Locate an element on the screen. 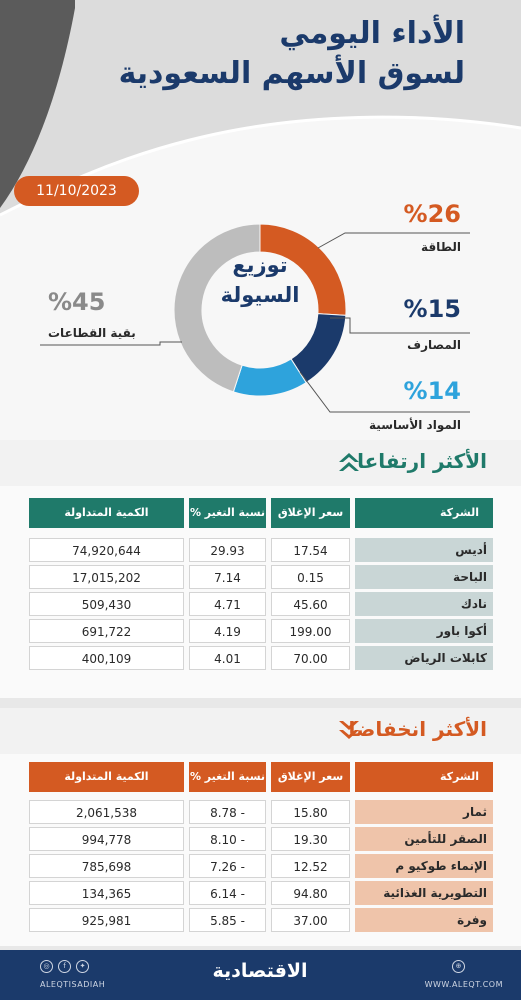  double-chevron-up-icon is located at coordinates (349, 462).